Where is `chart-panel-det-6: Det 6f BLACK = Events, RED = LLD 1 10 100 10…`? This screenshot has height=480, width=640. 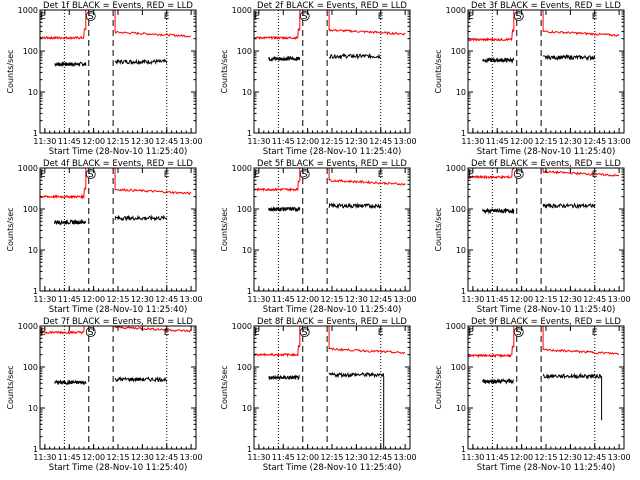
chart-panel-det-6: Det 6f BLACK = Events, RED = LLD 1 10 100 10… is located at coordinates (532, 237).